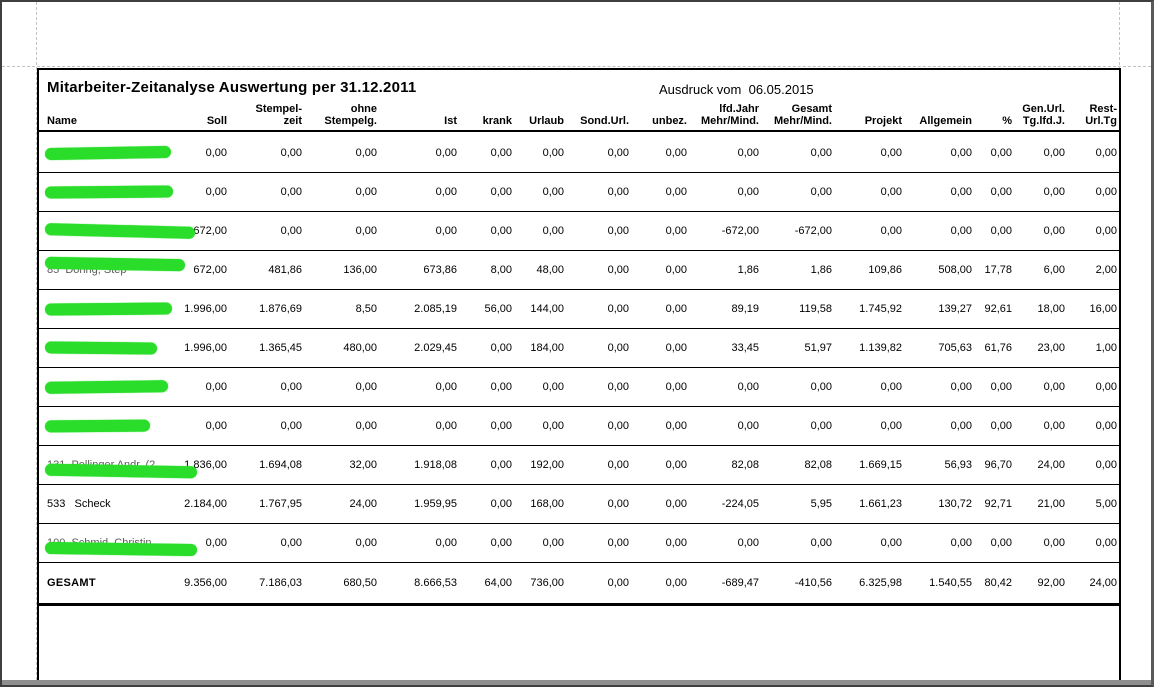  I want to click on value-cell: 508,00, so click(955, 270).